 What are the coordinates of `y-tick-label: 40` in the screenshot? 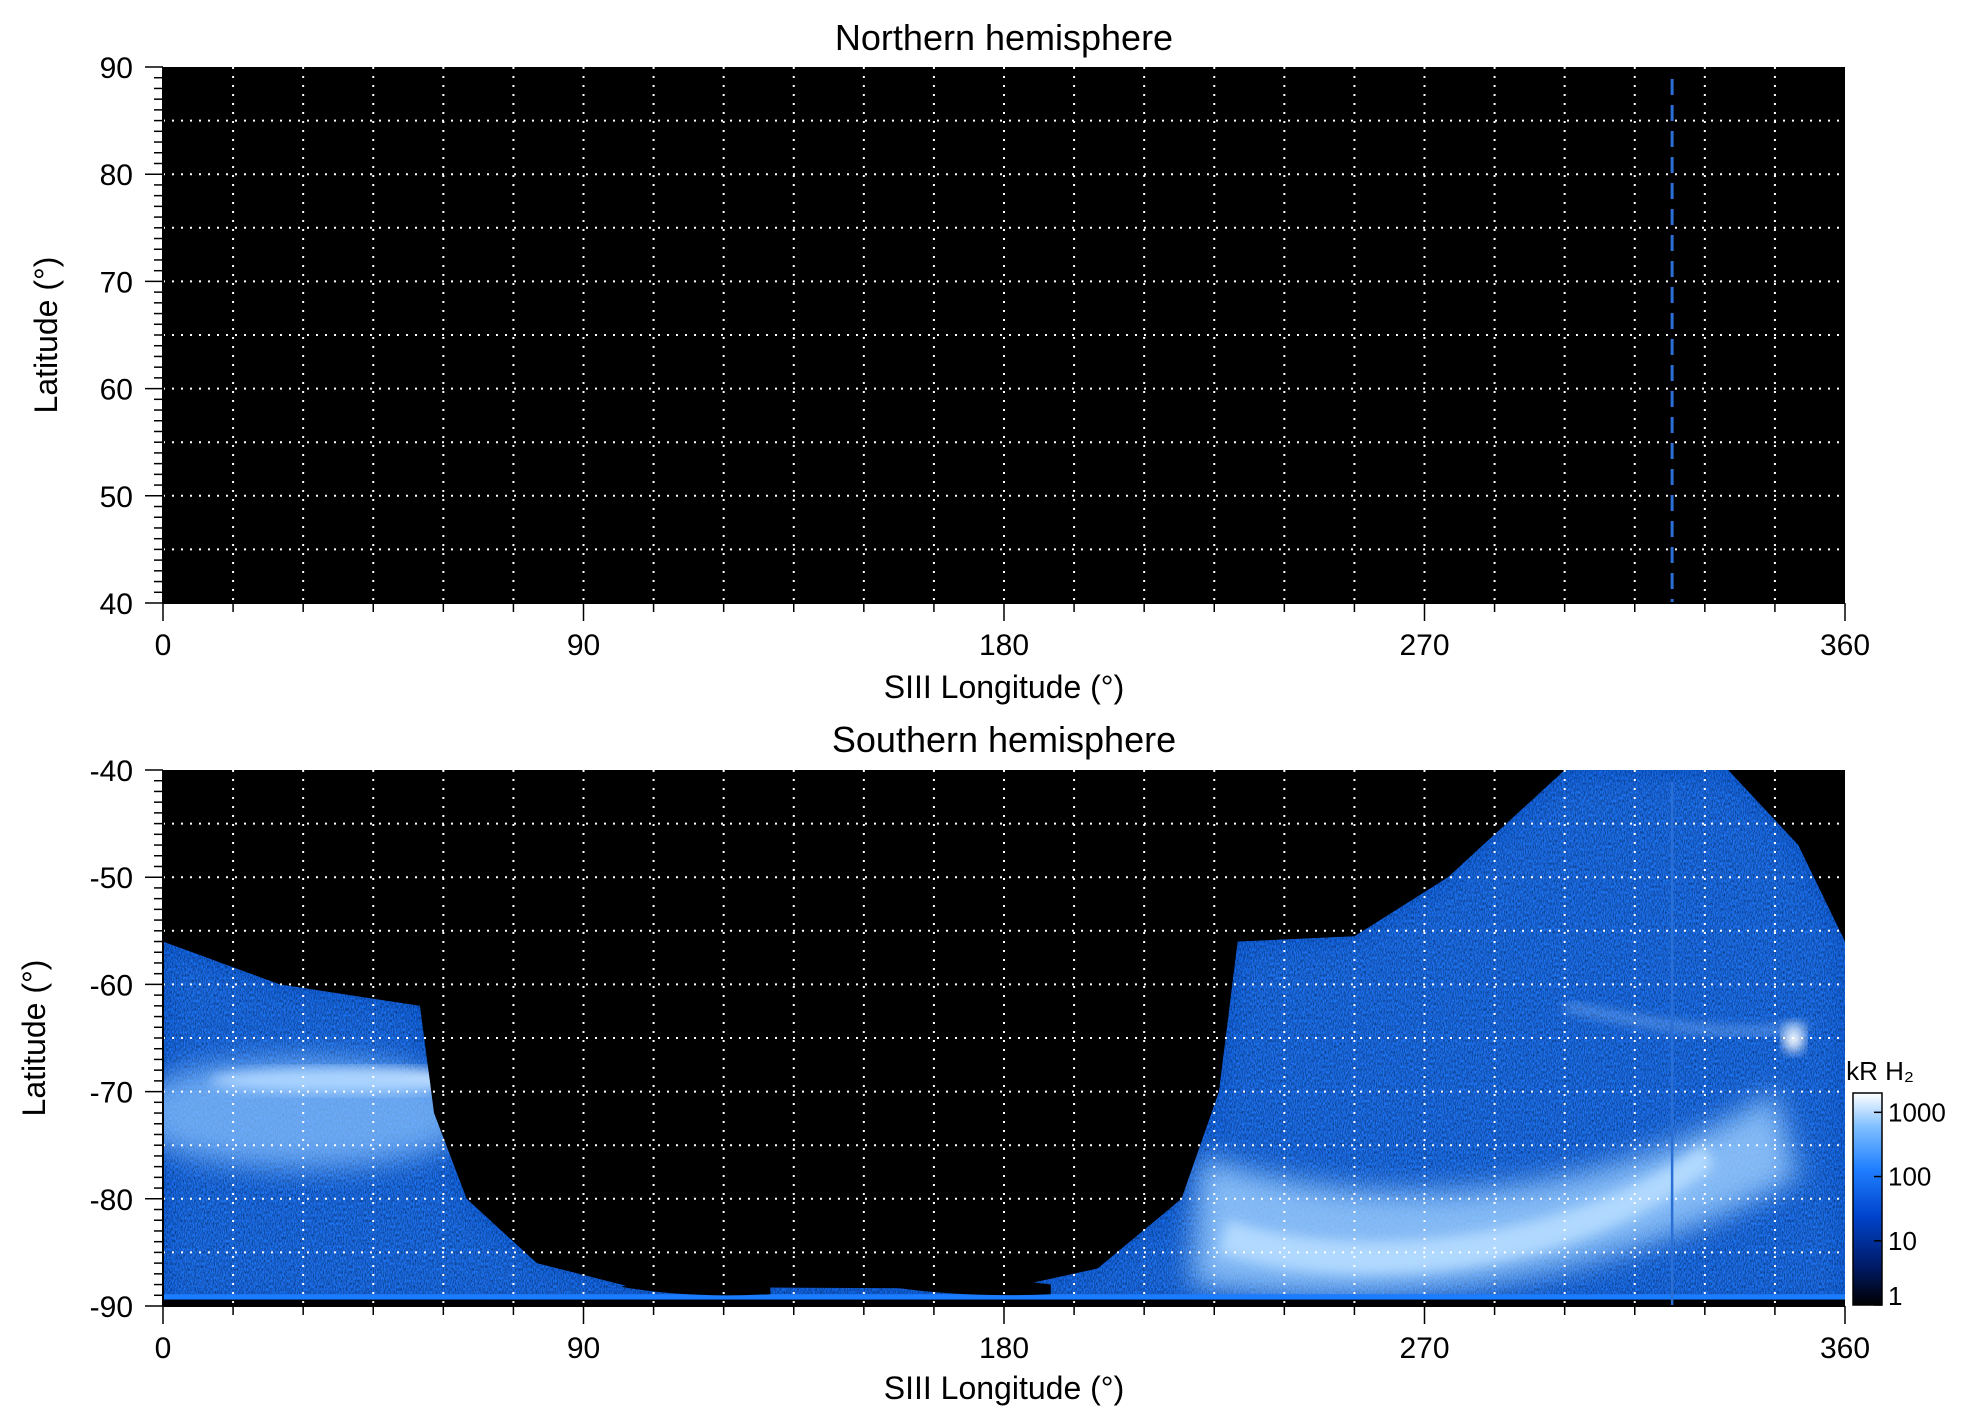 It's located at (116, 604).